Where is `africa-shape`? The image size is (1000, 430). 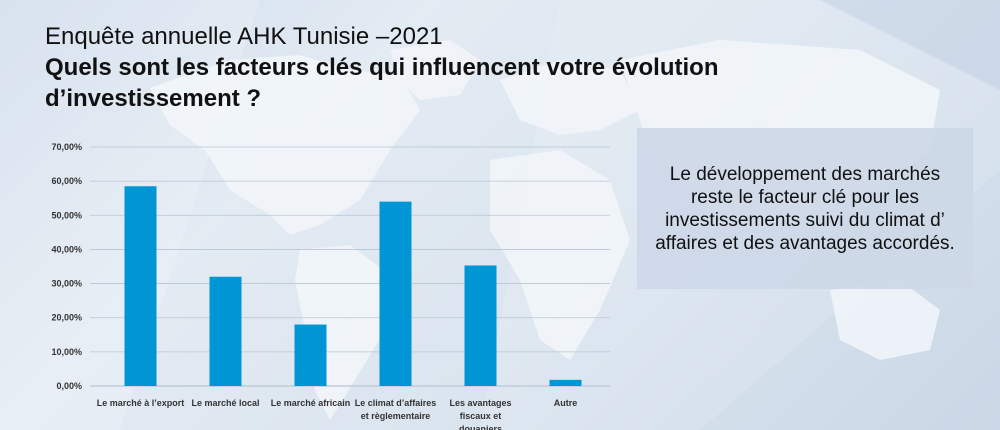 africa-shape is located at coordinates (560, 255).